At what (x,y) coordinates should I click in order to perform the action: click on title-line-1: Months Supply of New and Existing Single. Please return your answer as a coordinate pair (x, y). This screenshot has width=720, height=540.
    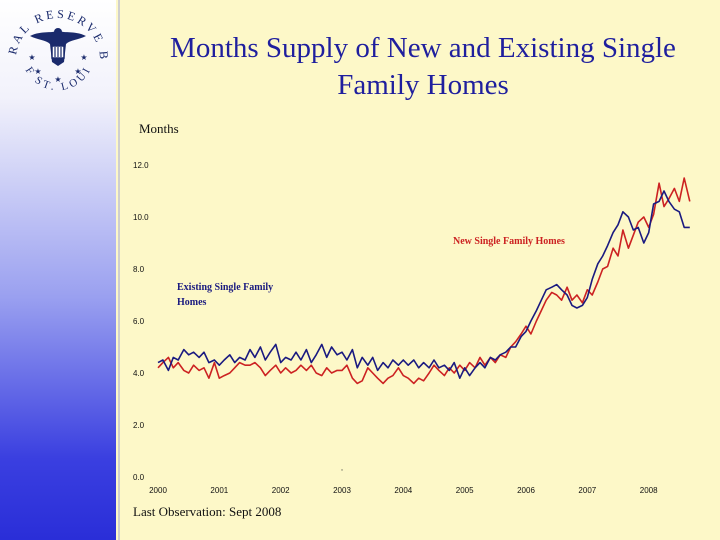
    Looking at the image, I should click on (423, 48).